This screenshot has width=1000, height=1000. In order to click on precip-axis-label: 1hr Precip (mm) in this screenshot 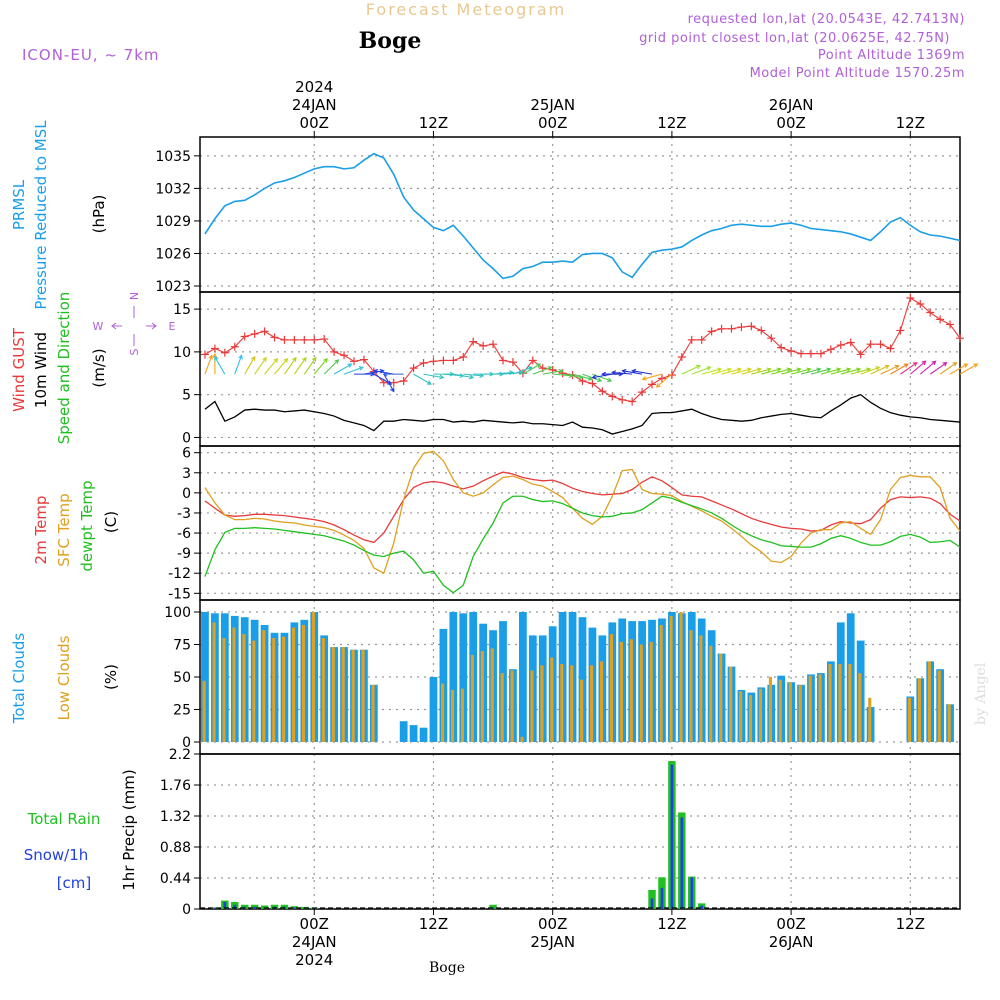, I will do `click(129, 829)`.